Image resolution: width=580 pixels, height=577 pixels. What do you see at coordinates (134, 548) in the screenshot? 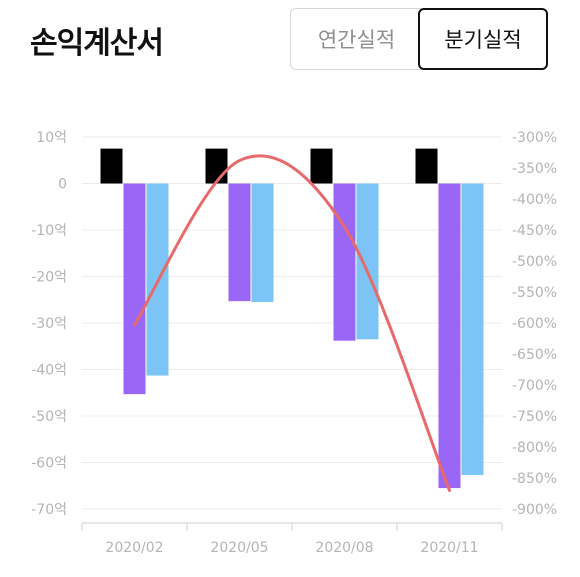
I see `x-tick-label: 2020/02` at bounding box center [134, 548].